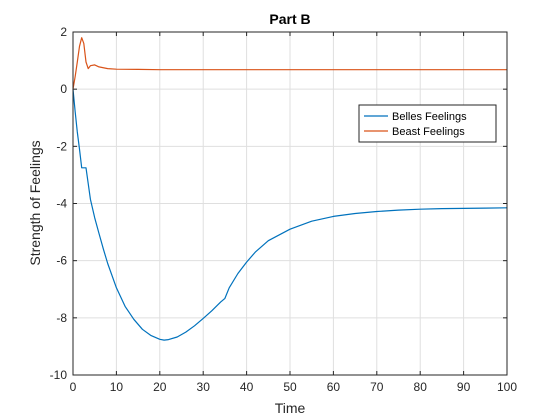 This screenshot has height=420, width=560. I want to click on y-tick-label: -2, so click(61, 146).